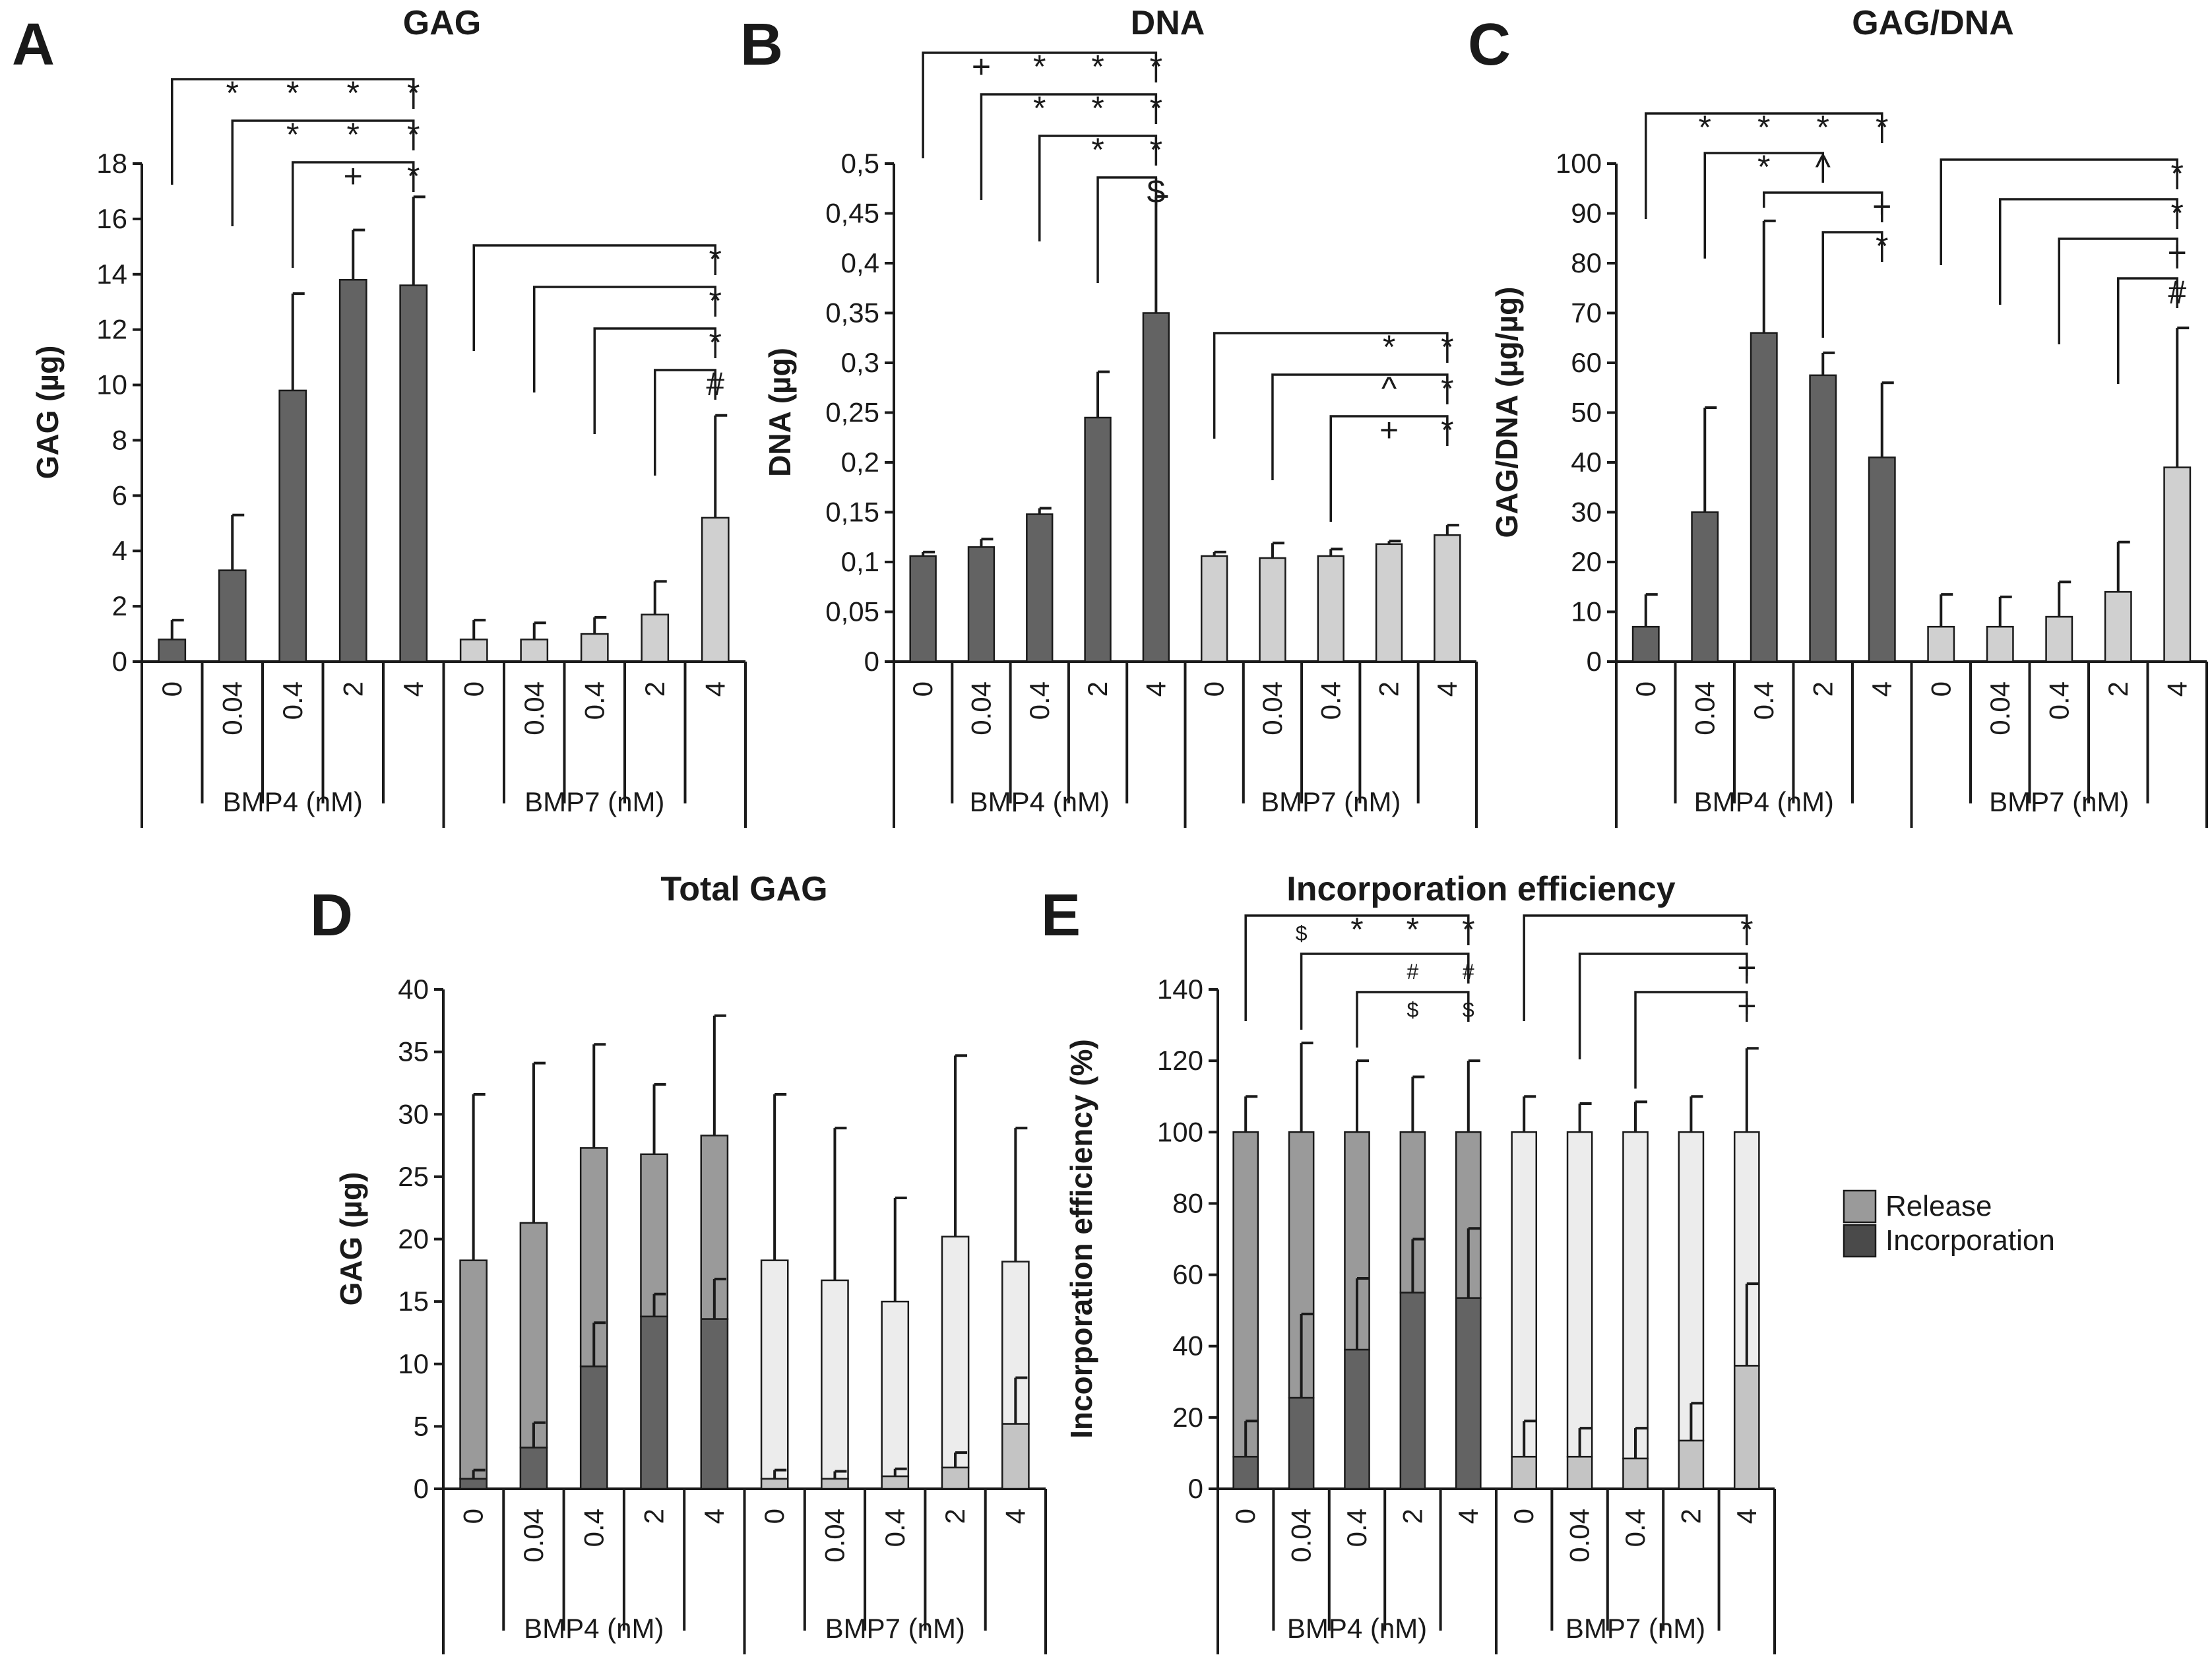 The height and width of the screenshot is (1657, 2212). What do you see at coordinates (413, 1363) in the screenshot?
I see `y-tick-label-d: 10` at bounding box center [413, 1363].